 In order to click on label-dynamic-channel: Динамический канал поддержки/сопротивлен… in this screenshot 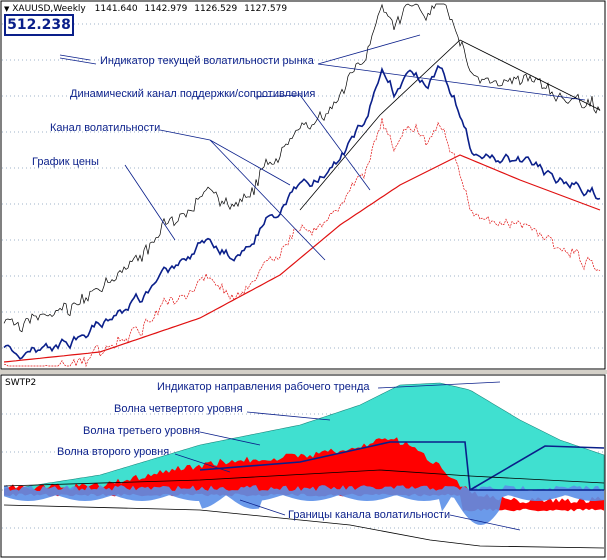, I will do `click(193, 94)`.